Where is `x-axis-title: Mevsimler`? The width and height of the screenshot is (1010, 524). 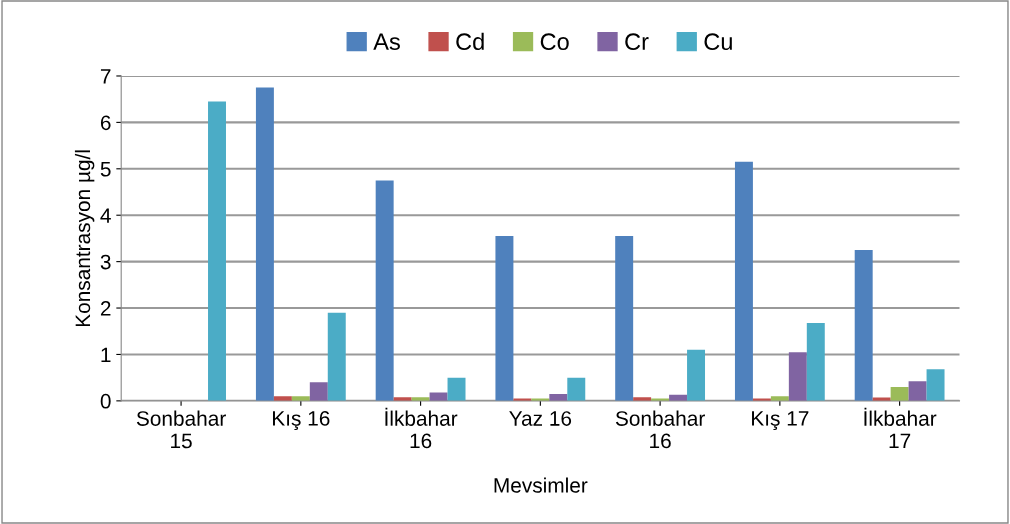 x-axis-title: Mevsimler is located at coordinates (541, 485).